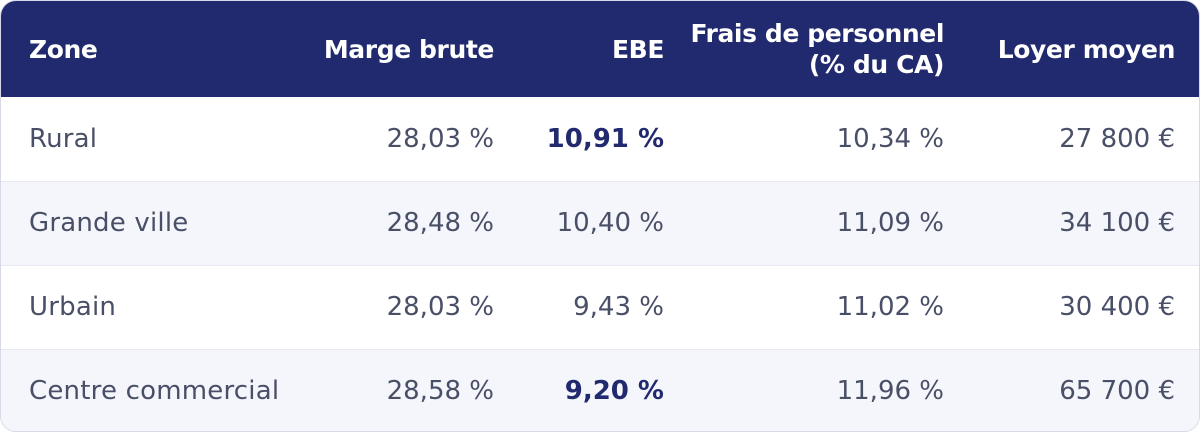 This screenshot has width=1200, height=432. What do you see at coordinates (817, 33) in the screenshot?
I see `header-frais-line1: Frais de personnel` at bounding box center [817, 33].